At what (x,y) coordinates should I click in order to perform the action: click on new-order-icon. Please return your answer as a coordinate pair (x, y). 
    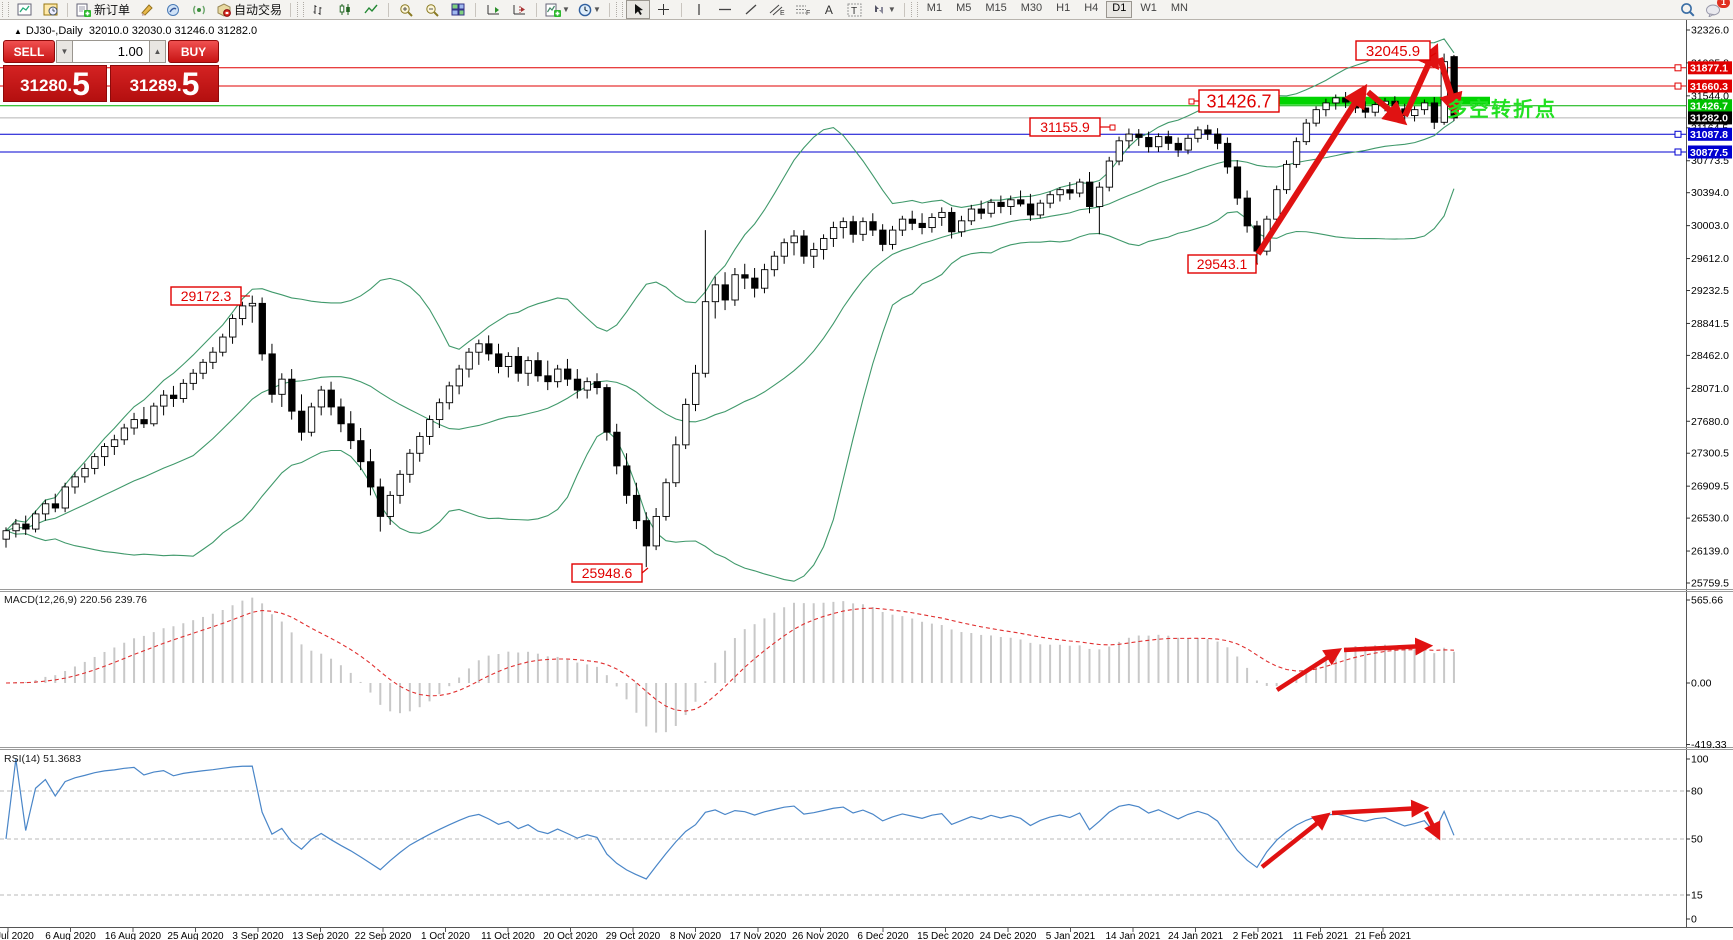
    Looking at the image, I should click on (83, 10).